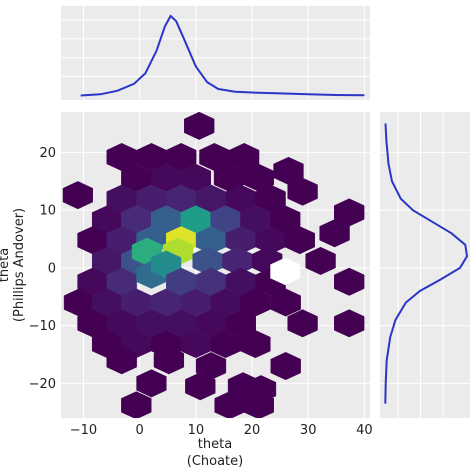 This screenshot has height=474, width=474. What do you see at coordinates (42, 326) in the screenshot?
I see `y-tick-label: −10` at bounding box center [42, 326].